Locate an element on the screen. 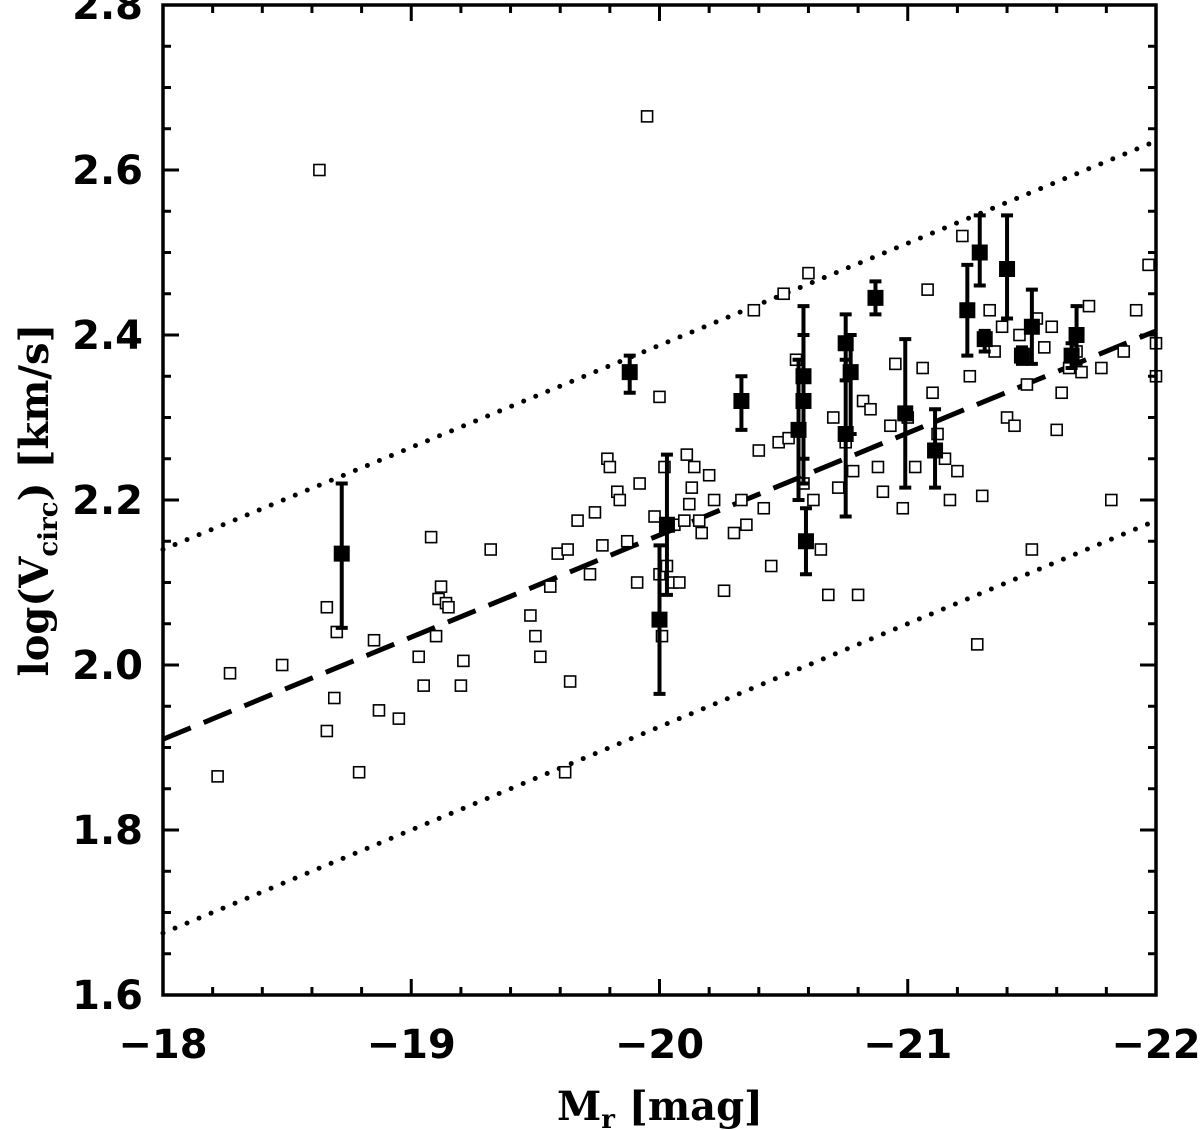 This screenshot has width=1200, height=1130. x-tick-label: −20 is located at coordinates (659, 1045).